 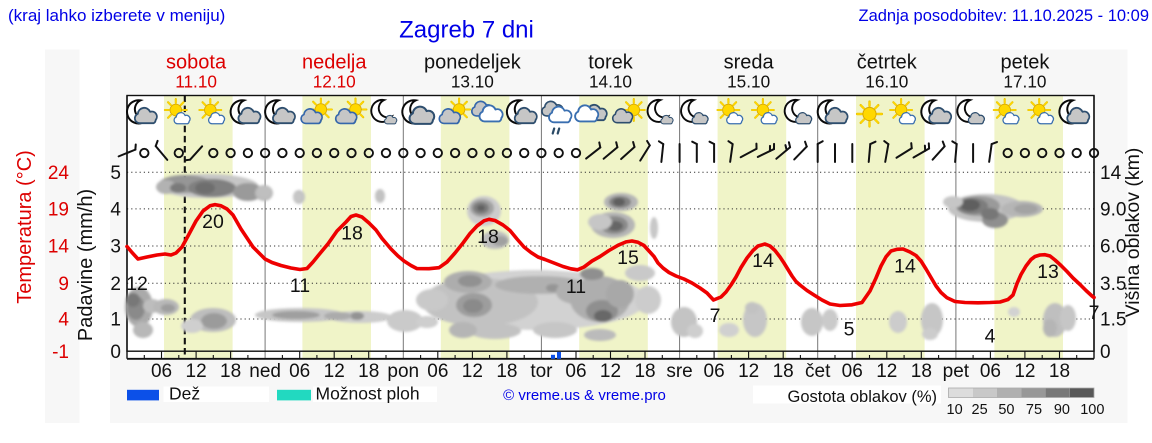 I want to click on svg-text: 15, so click(x=628, y=258).